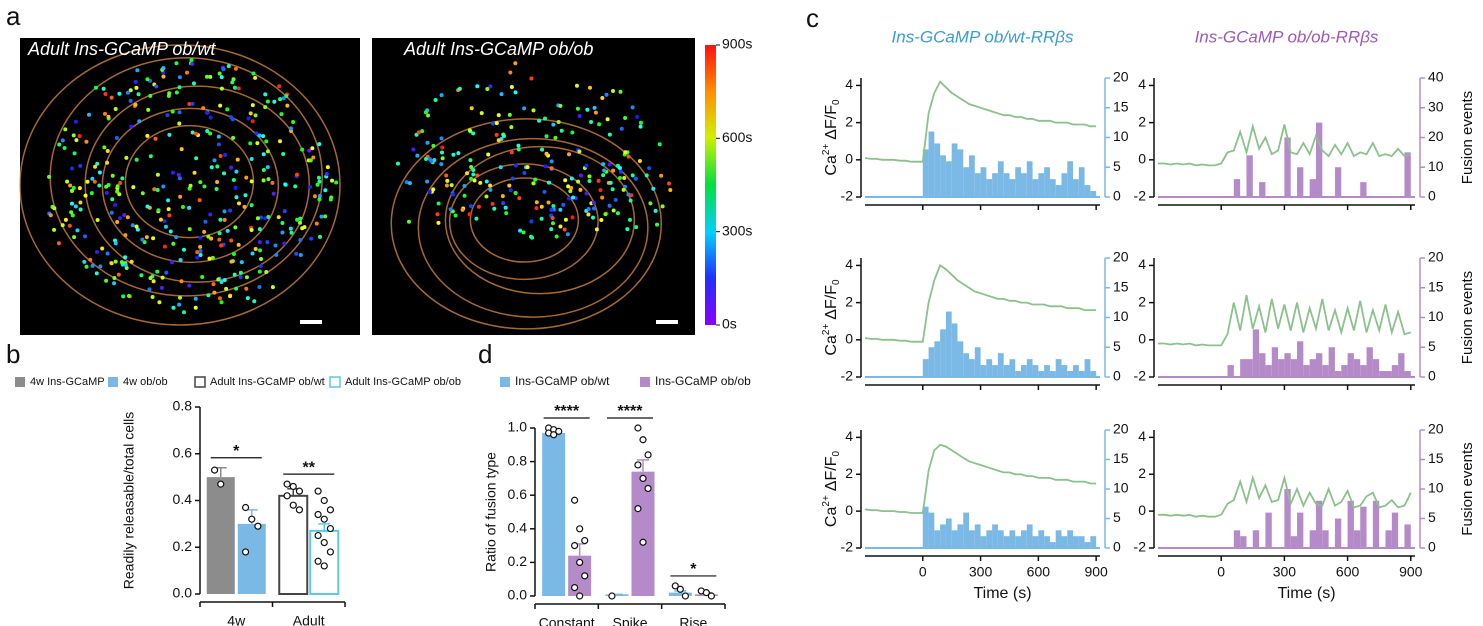  I want to click on y2-tick-label: 15, so click(1121, 286).